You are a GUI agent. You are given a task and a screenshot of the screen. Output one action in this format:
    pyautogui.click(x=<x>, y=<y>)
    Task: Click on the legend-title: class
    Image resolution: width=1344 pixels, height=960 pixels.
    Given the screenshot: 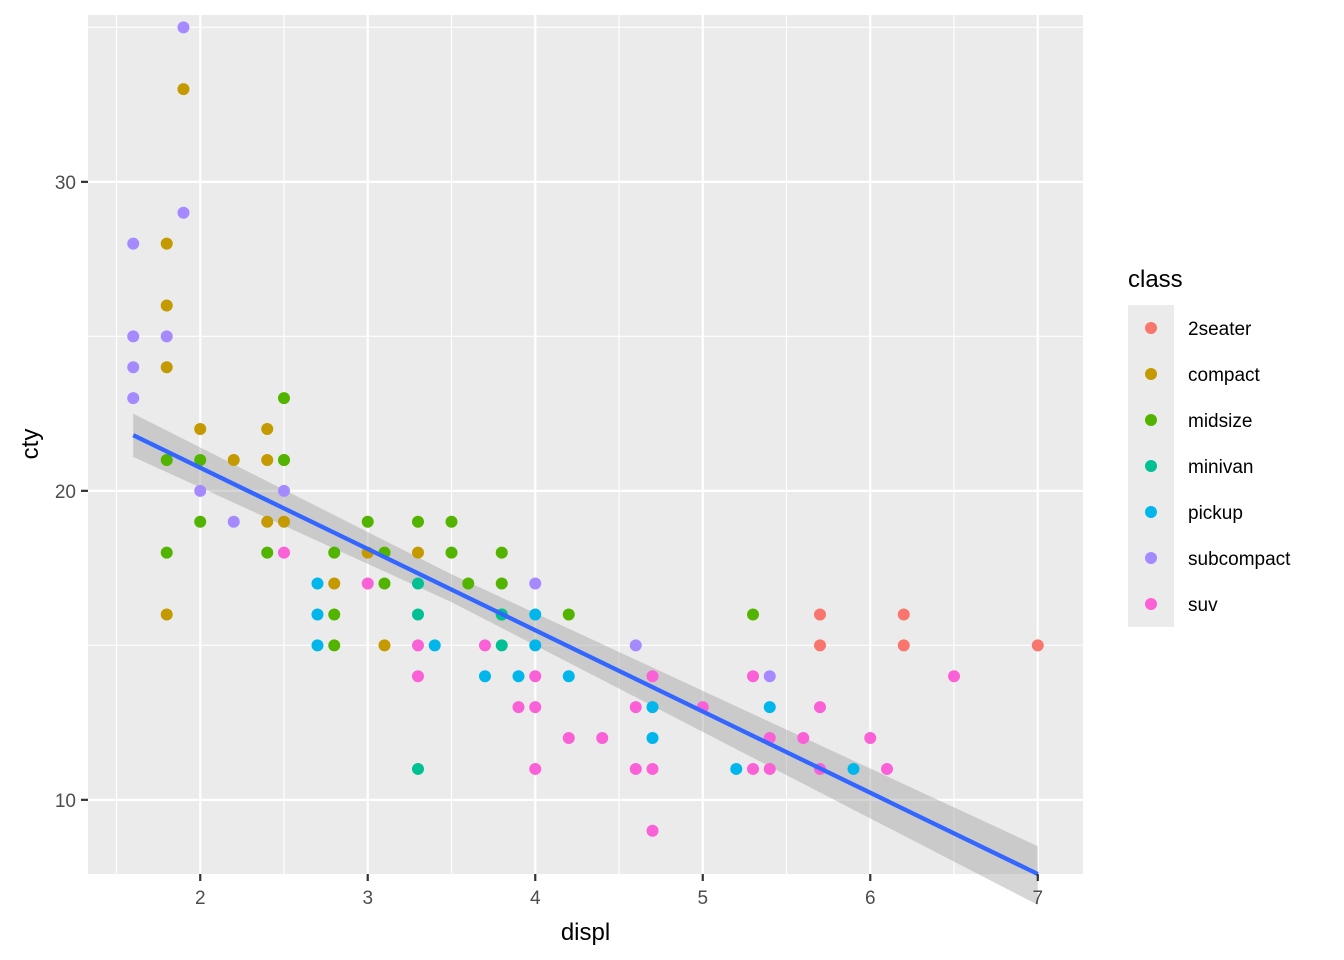 What is the action you would take?
    pyautogui.click(x=1155, y=279)
    